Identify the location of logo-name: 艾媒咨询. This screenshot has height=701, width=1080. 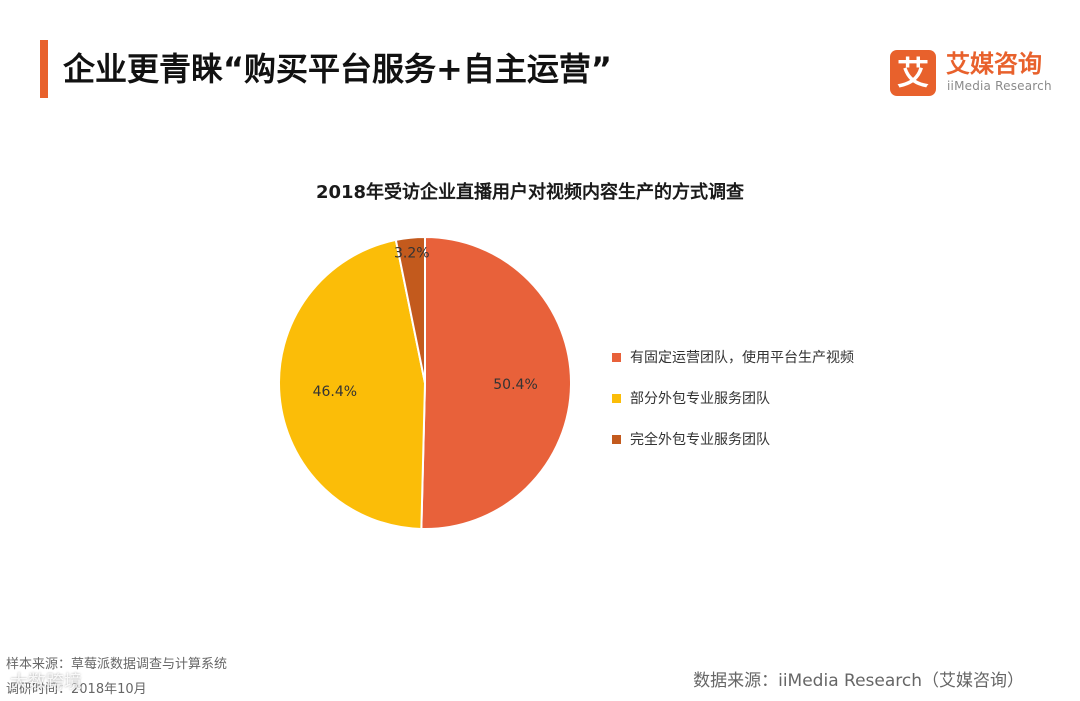
(994, 64).